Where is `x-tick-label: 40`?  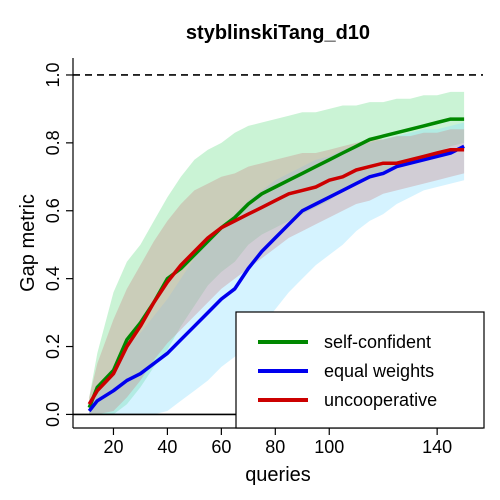 x-tick-label: 40 is located at coordinates (167, 447).